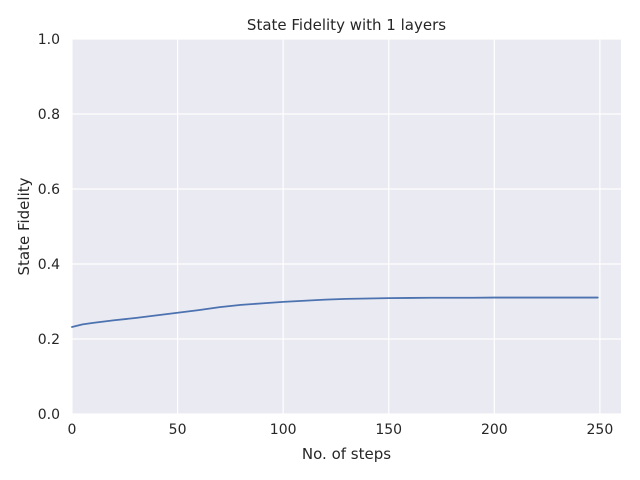  Describe the element at coordinates (49, 265) in the screenshot. I see `y-tick-label: 0.4` at that location.